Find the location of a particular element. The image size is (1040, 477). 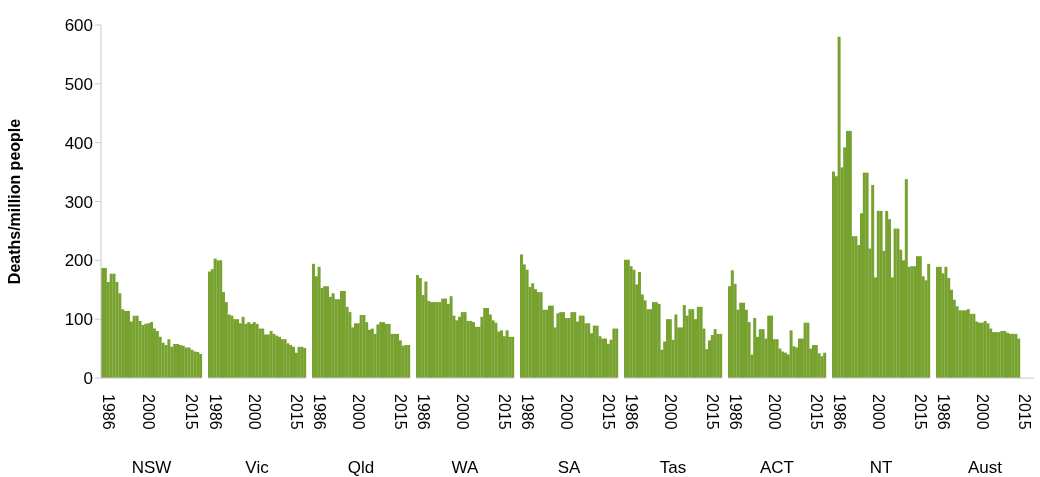

x-axis-title: ACT is located at coordinates (777, 467).